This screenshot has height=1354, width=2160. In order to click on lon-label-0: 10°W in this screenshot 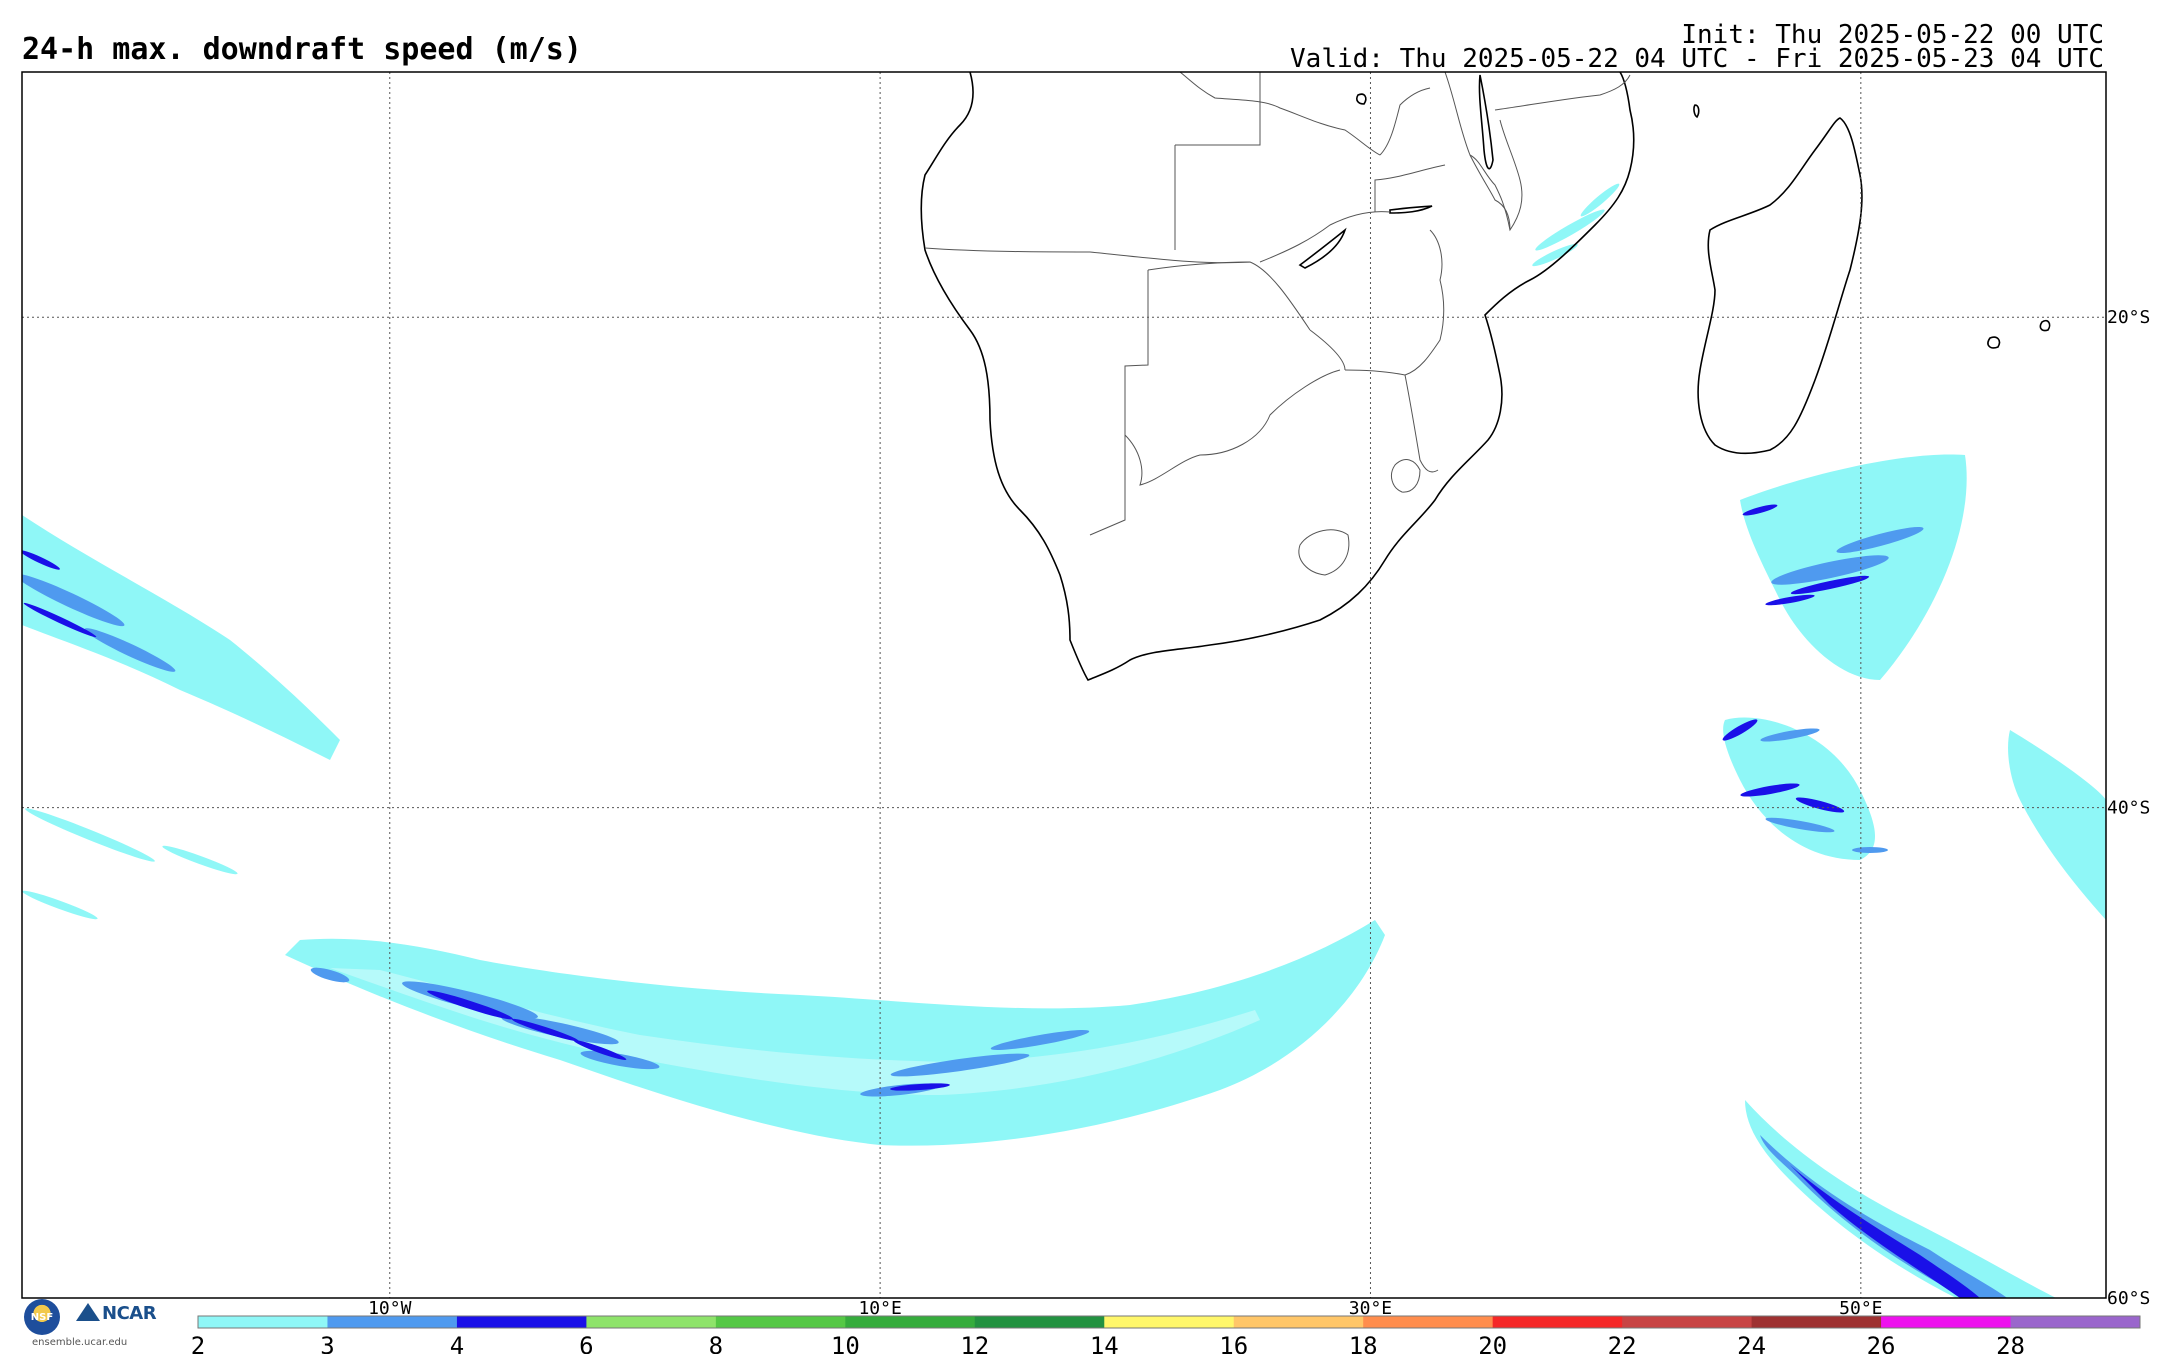, I will do `click(390, 1308)`.